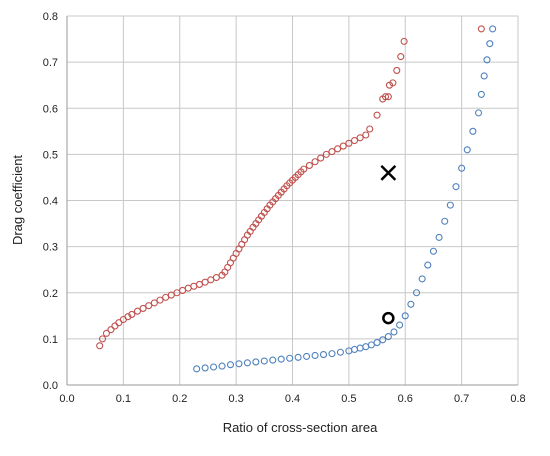 Image resolution: width=550 pixels, height=456 pixels. I want to click on x-tick-label: 0.3, so click(235, 399).